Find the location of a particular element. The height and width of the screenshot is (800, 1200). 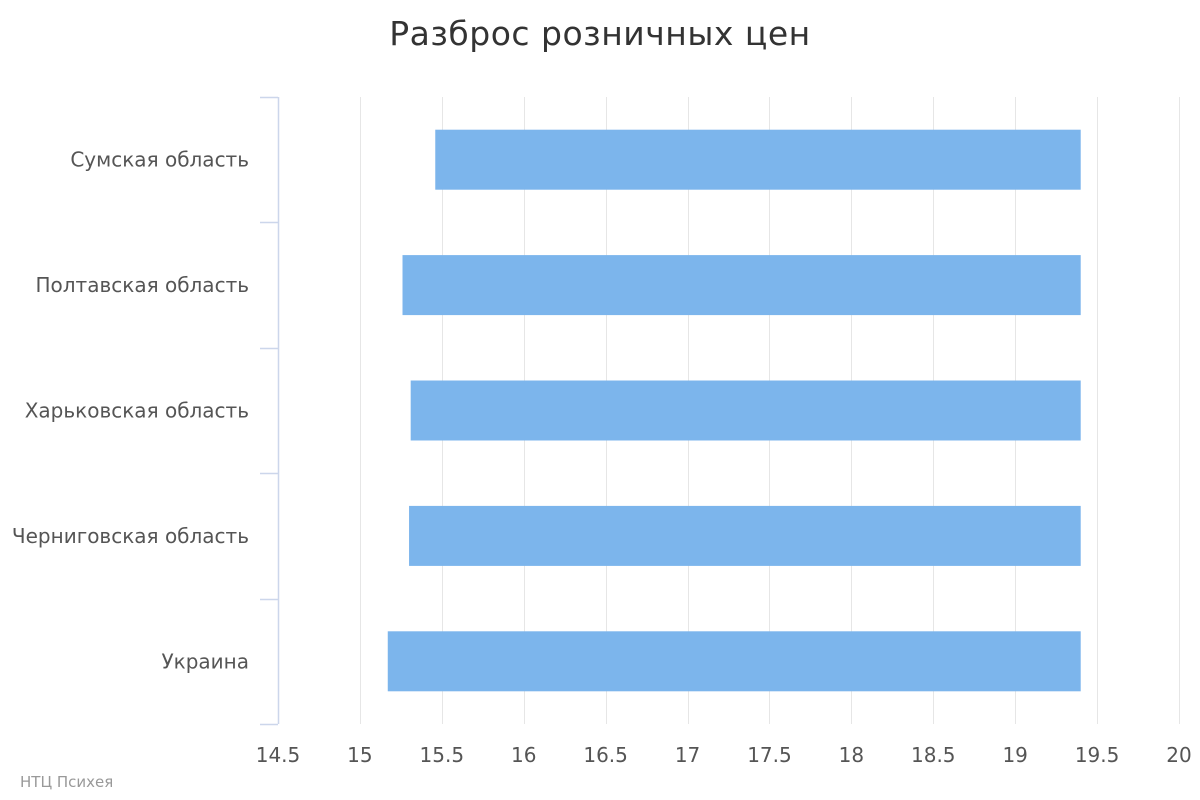

category-label: Харьковская область is located at coordinates (137, 411).